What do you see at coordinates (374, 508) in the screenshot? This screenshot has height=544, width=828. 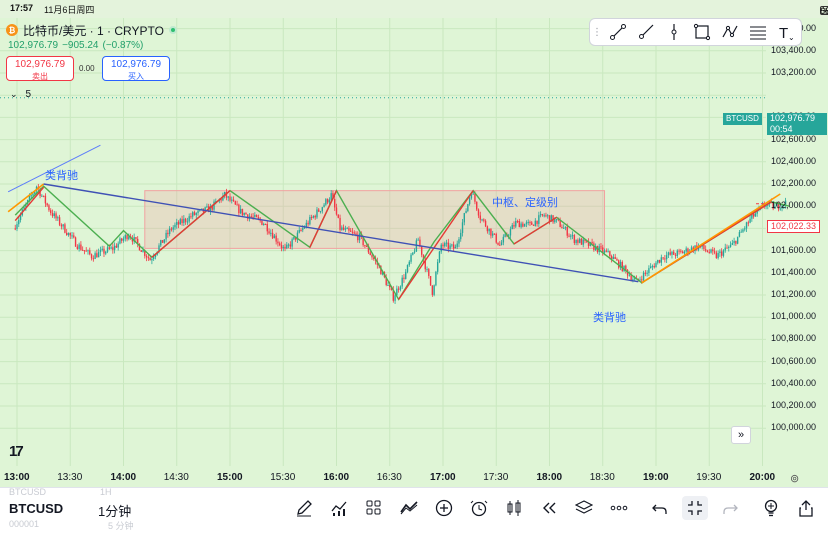 I see `templates-icon` at bounding box center [374, 508].